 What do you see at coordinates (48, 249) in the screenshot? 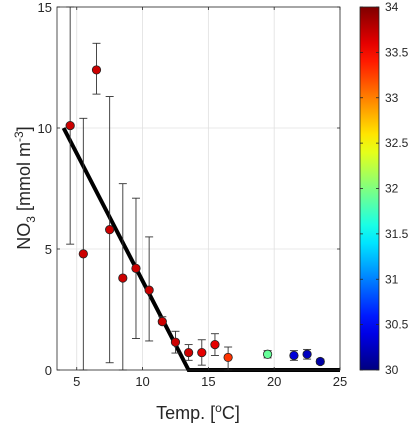
I see `y-tick-label: 5` at bounding box center [48, 249].